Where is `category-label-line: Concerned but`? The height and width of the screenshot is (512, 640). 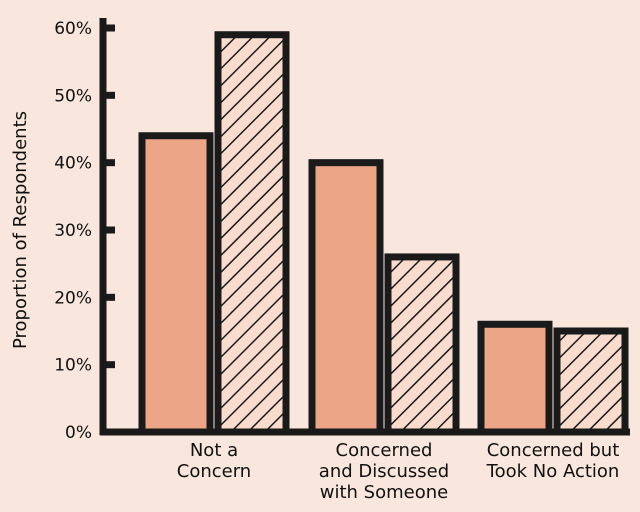 category-label-line: Concerned but is located at coordinates (553, 450).